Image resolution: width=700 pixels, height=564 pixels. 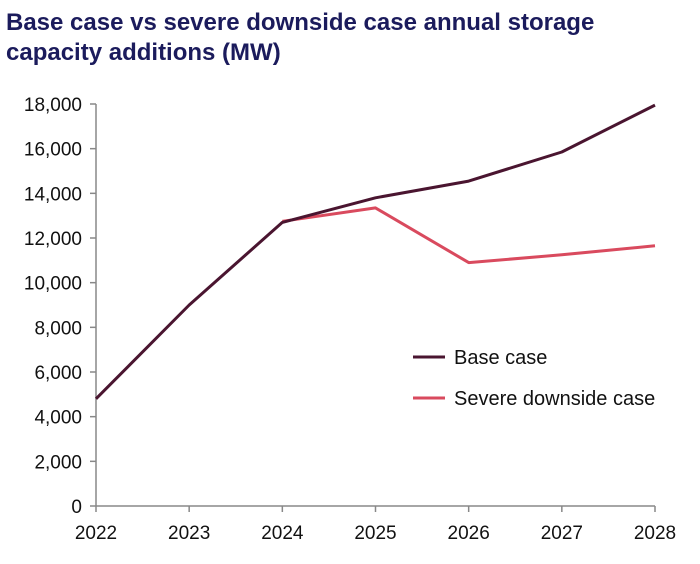 What do you see at coordinates (53, 239) in the screenshot?
I see `y-tick-label: 12,000` at bounding box center [53, 239].